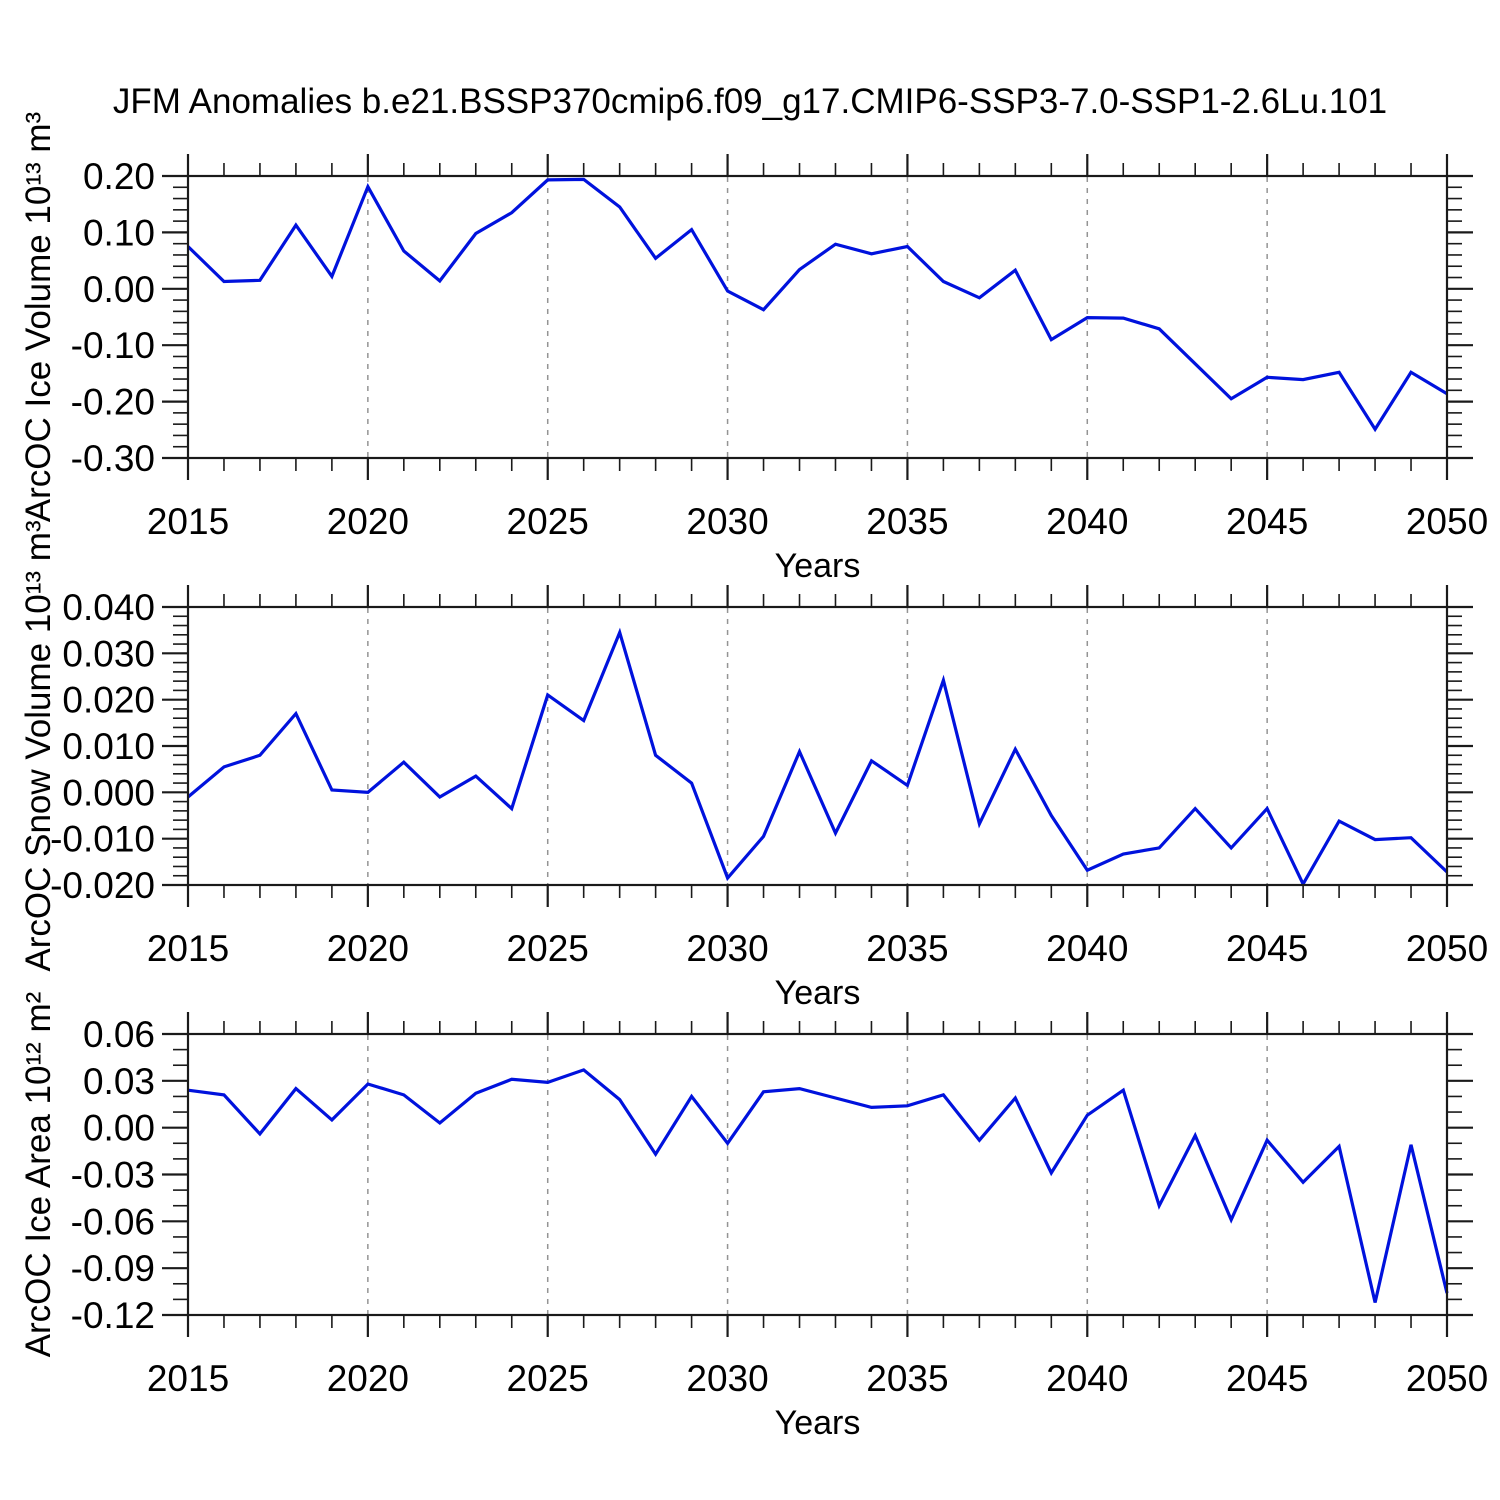  What do you see at coordinates (102, 885) in the screenshot?
I see `y-tick-label--0.020: -0.020` at bounding box center [102, 885].